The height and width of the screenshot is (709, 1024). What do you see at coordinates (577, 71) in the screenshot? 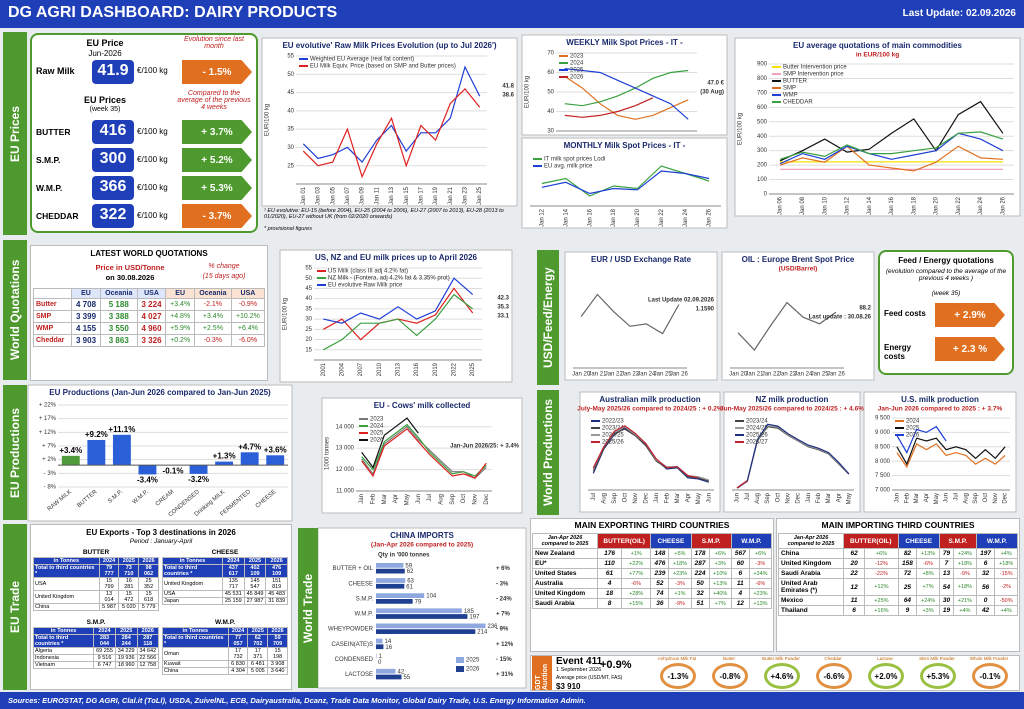
I see `legend-label: 2025` at bounding box center [577, 71].